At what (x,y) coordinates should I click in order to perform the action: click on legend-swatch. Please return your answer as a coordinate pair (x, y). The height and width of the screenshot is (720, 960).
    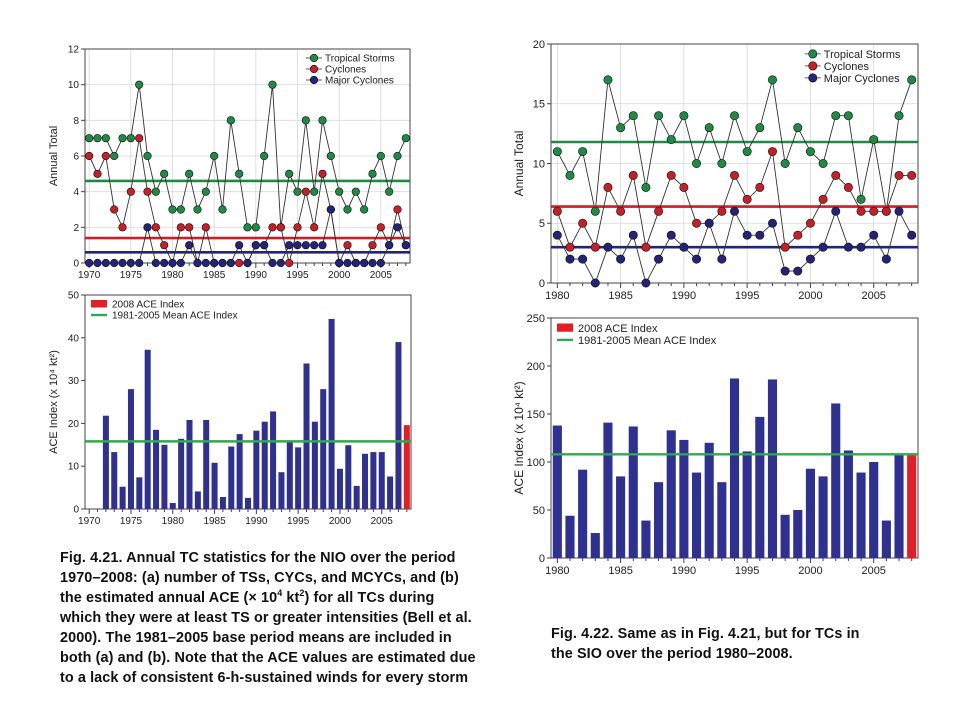
    Looking at the image, I should click on (565, 327).